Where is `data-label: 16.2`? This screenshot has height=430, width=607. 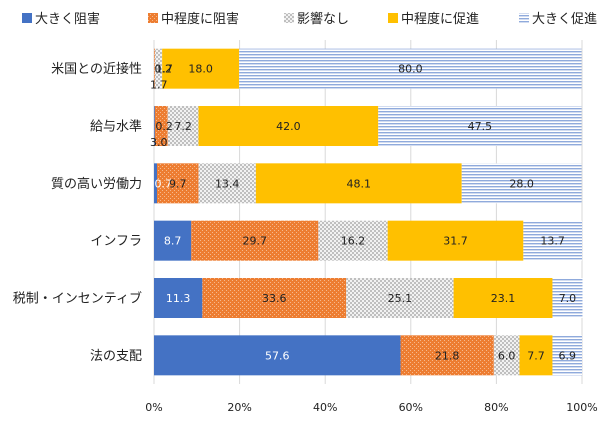 data-label: 16.2 is located at coordinates (353, 241).